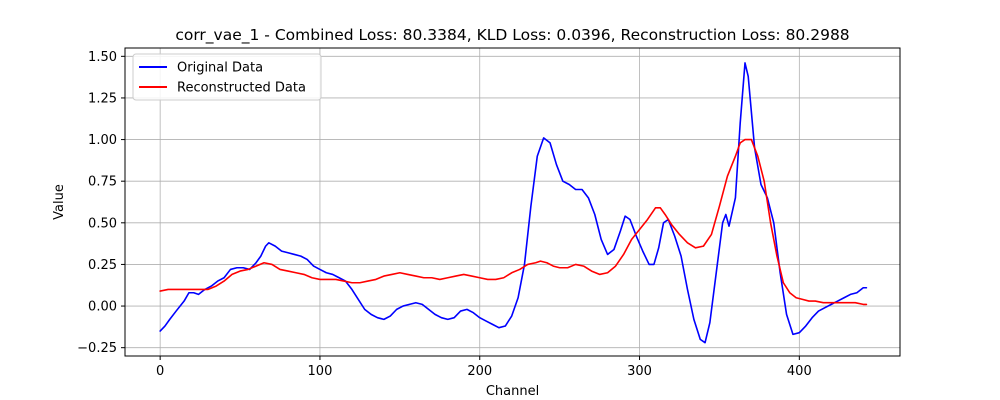  Describe the element at coordinates (102, 223) in the screenshot. I see `y-tick-label: 0.50` at that location.